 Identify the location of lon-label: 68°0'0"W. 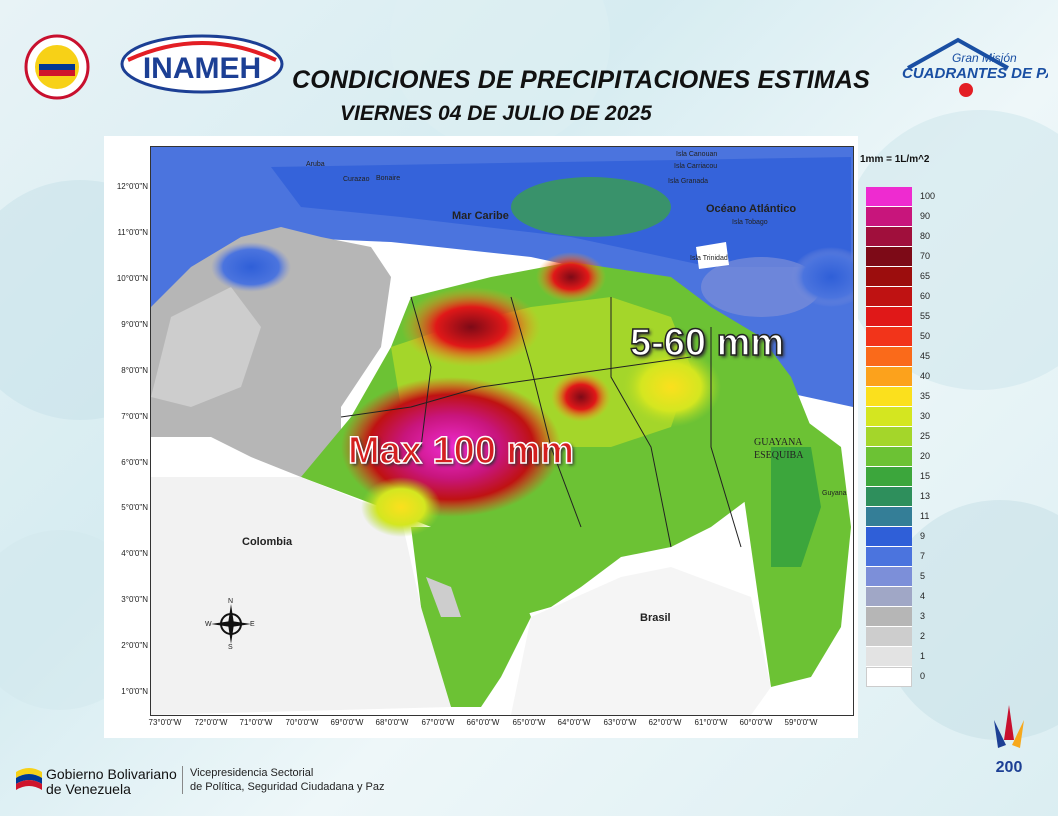
(392, 722).